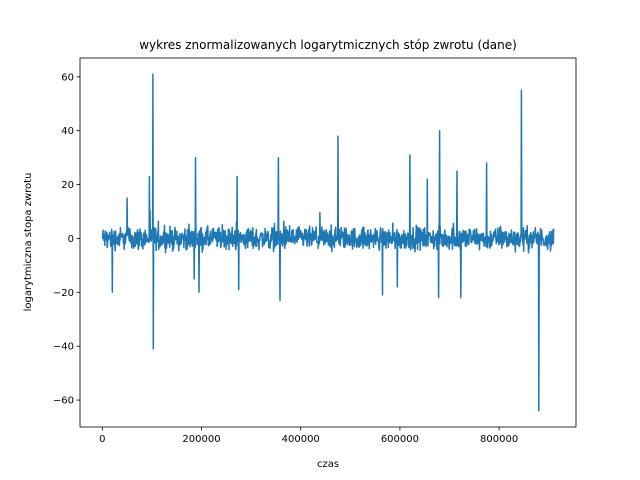 Image resolution: width=640 pixels, height=480 pixels. I want to click on y-tick-label: −60, so click(63, 401).